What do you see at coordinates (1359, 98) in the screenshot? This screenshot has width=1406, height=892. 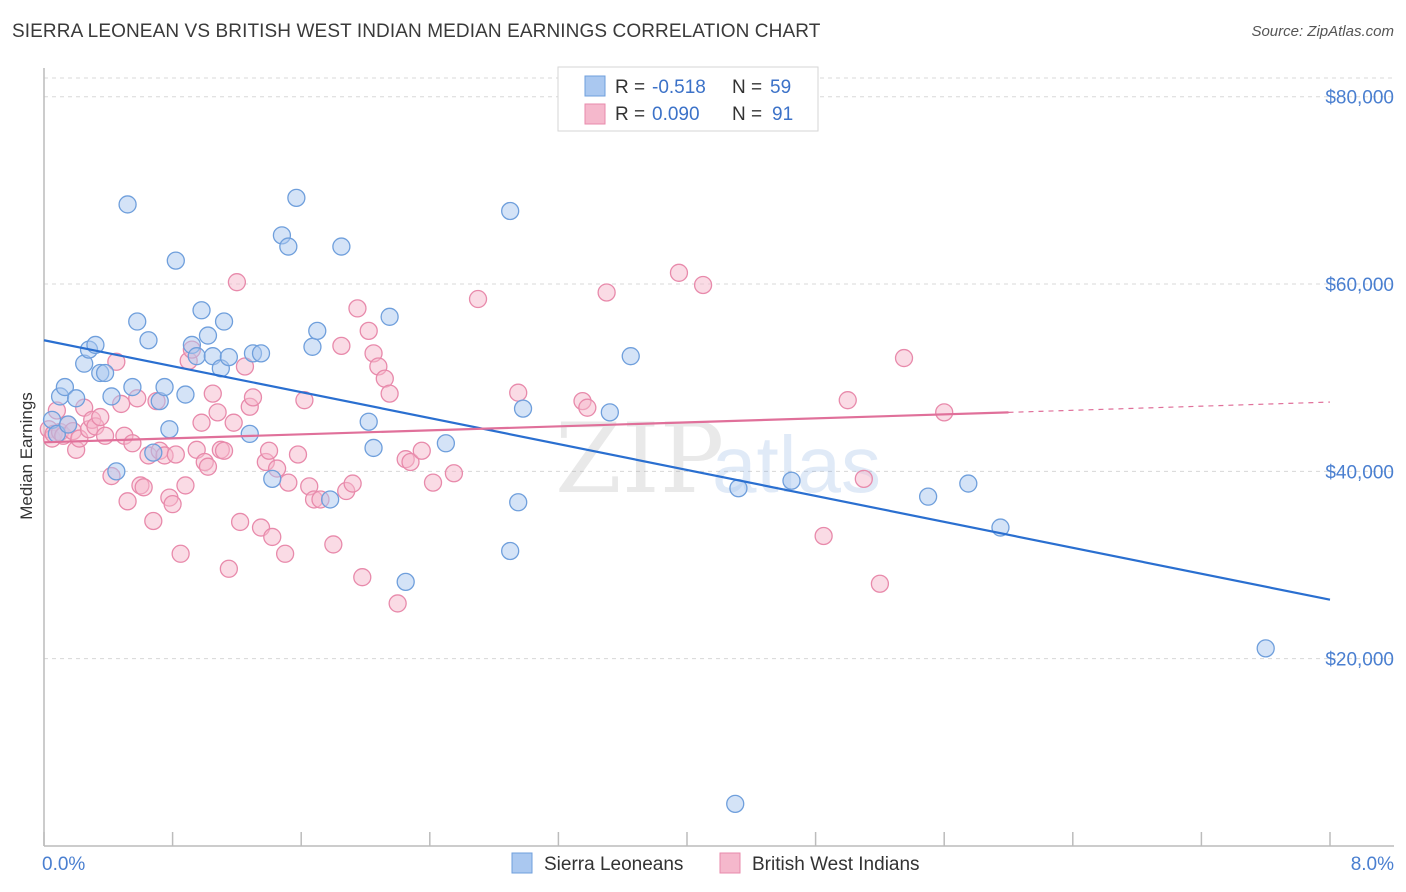 I see `y-tick-label: $80,000` at bounding box center [1359, 98].